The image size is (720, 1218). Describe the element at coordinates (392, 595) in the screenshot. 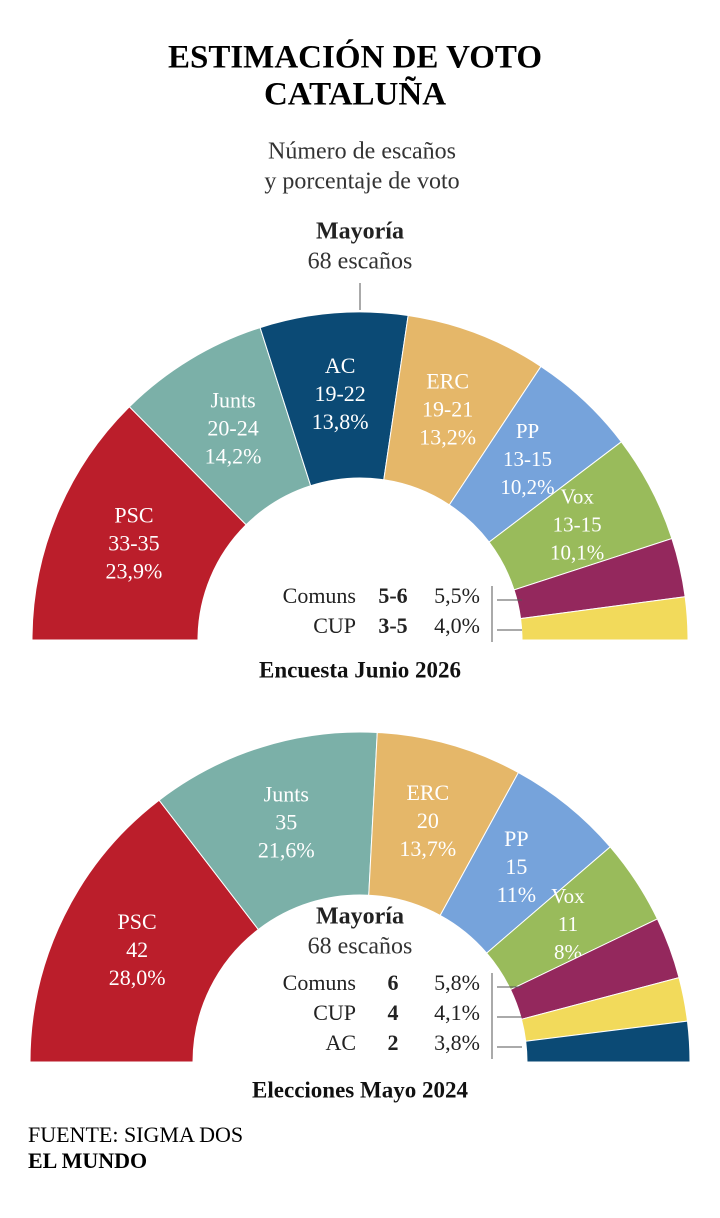

I see `seats-label: 5-6` at that location.